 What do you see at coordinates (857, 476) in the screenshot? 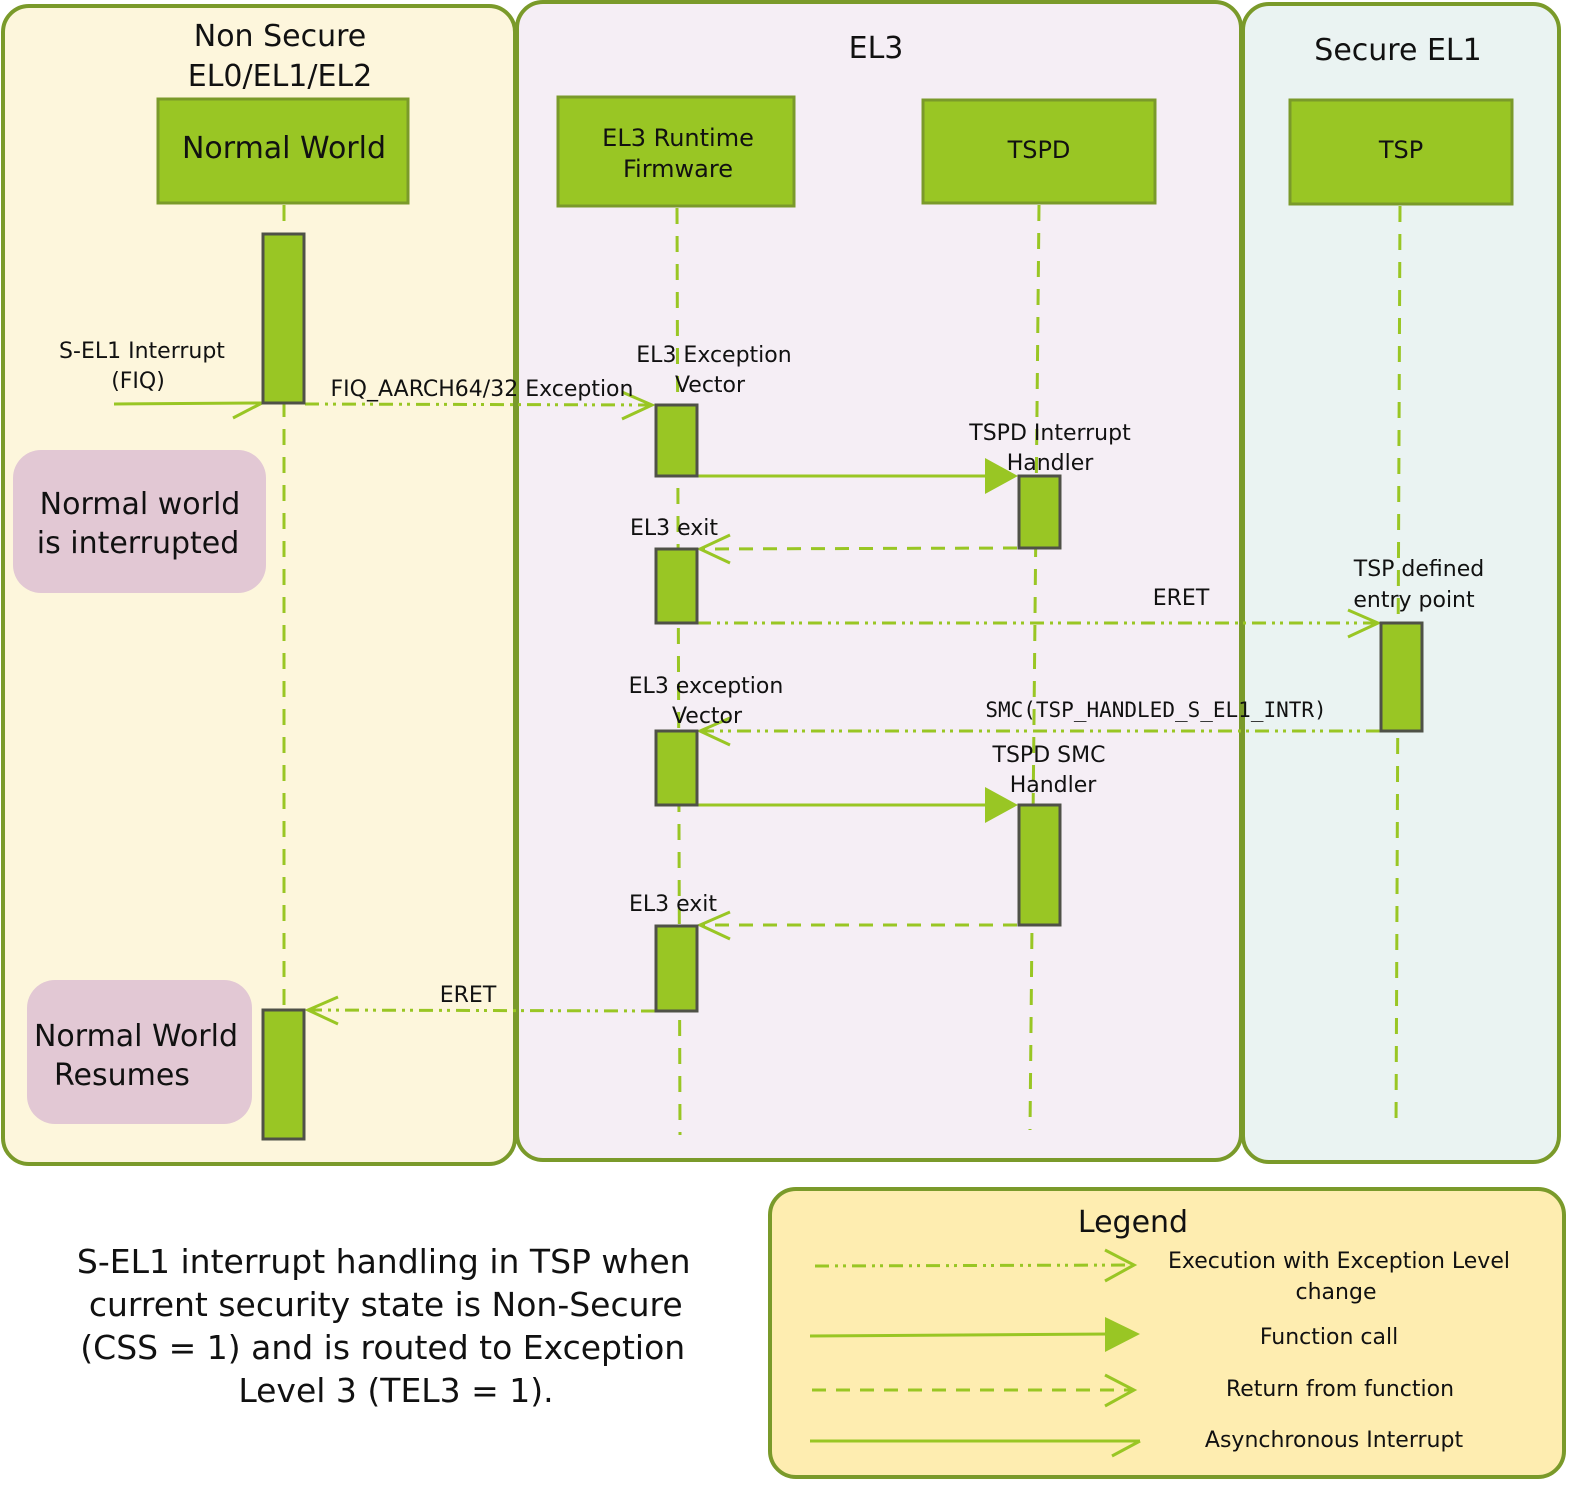
I see `arrow-call-tspd-interrupt-handler` at bounding box center [857, 476].